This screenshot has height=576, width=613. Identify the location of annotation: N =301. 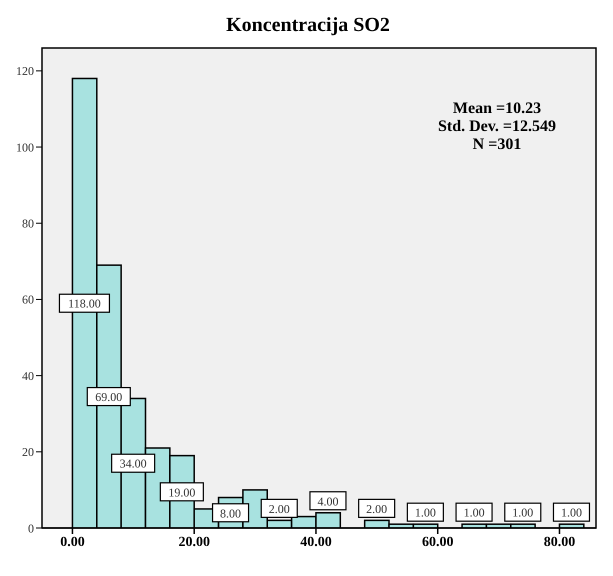
(497, 145).